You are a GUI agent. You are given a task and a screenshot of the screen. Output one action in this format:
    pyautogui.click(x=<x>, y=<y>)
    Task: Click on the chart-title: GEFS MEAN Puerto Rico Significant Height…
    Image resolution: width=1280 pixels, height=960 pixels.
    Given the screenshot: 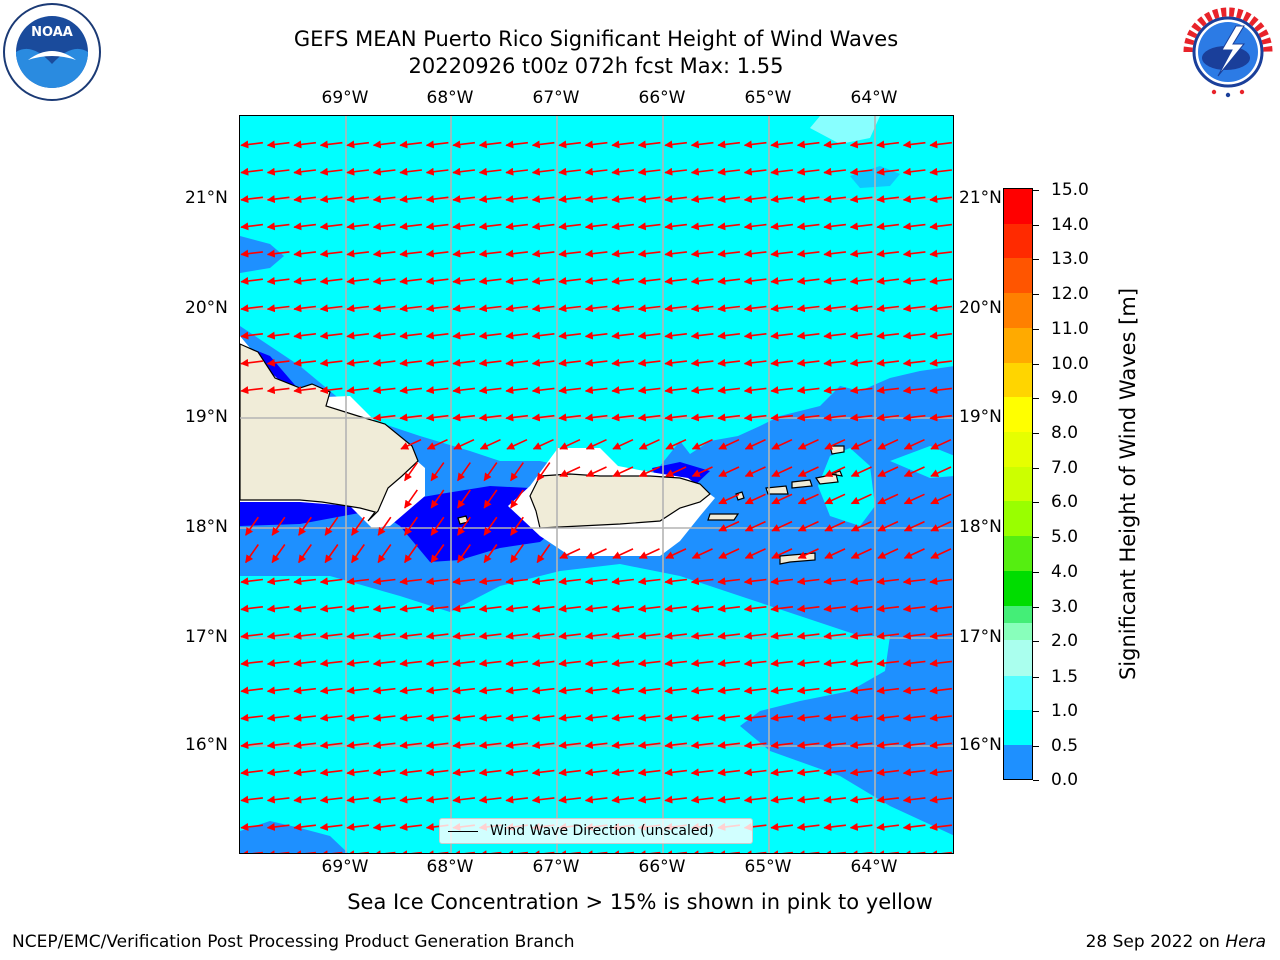 What is the action you would take?
    pyautogui.click(x=596, y=39)
    